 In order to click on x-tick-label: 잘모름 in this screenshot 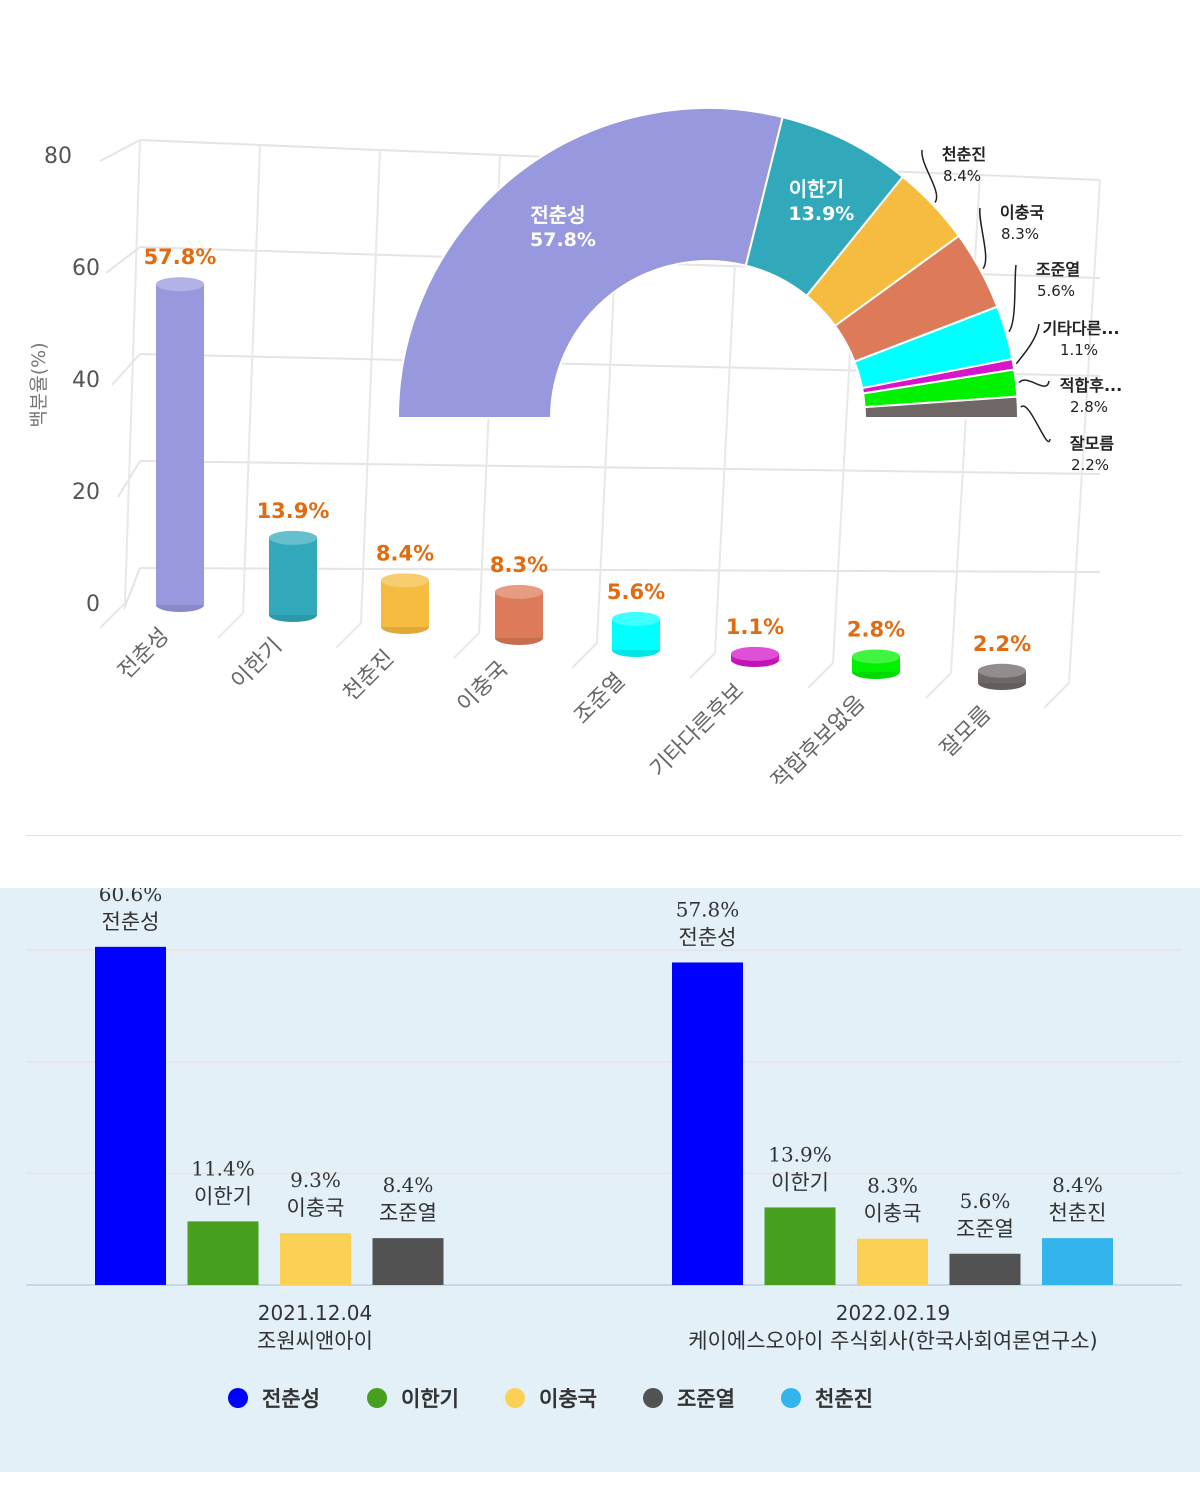, I will do `click(966, 732)`.